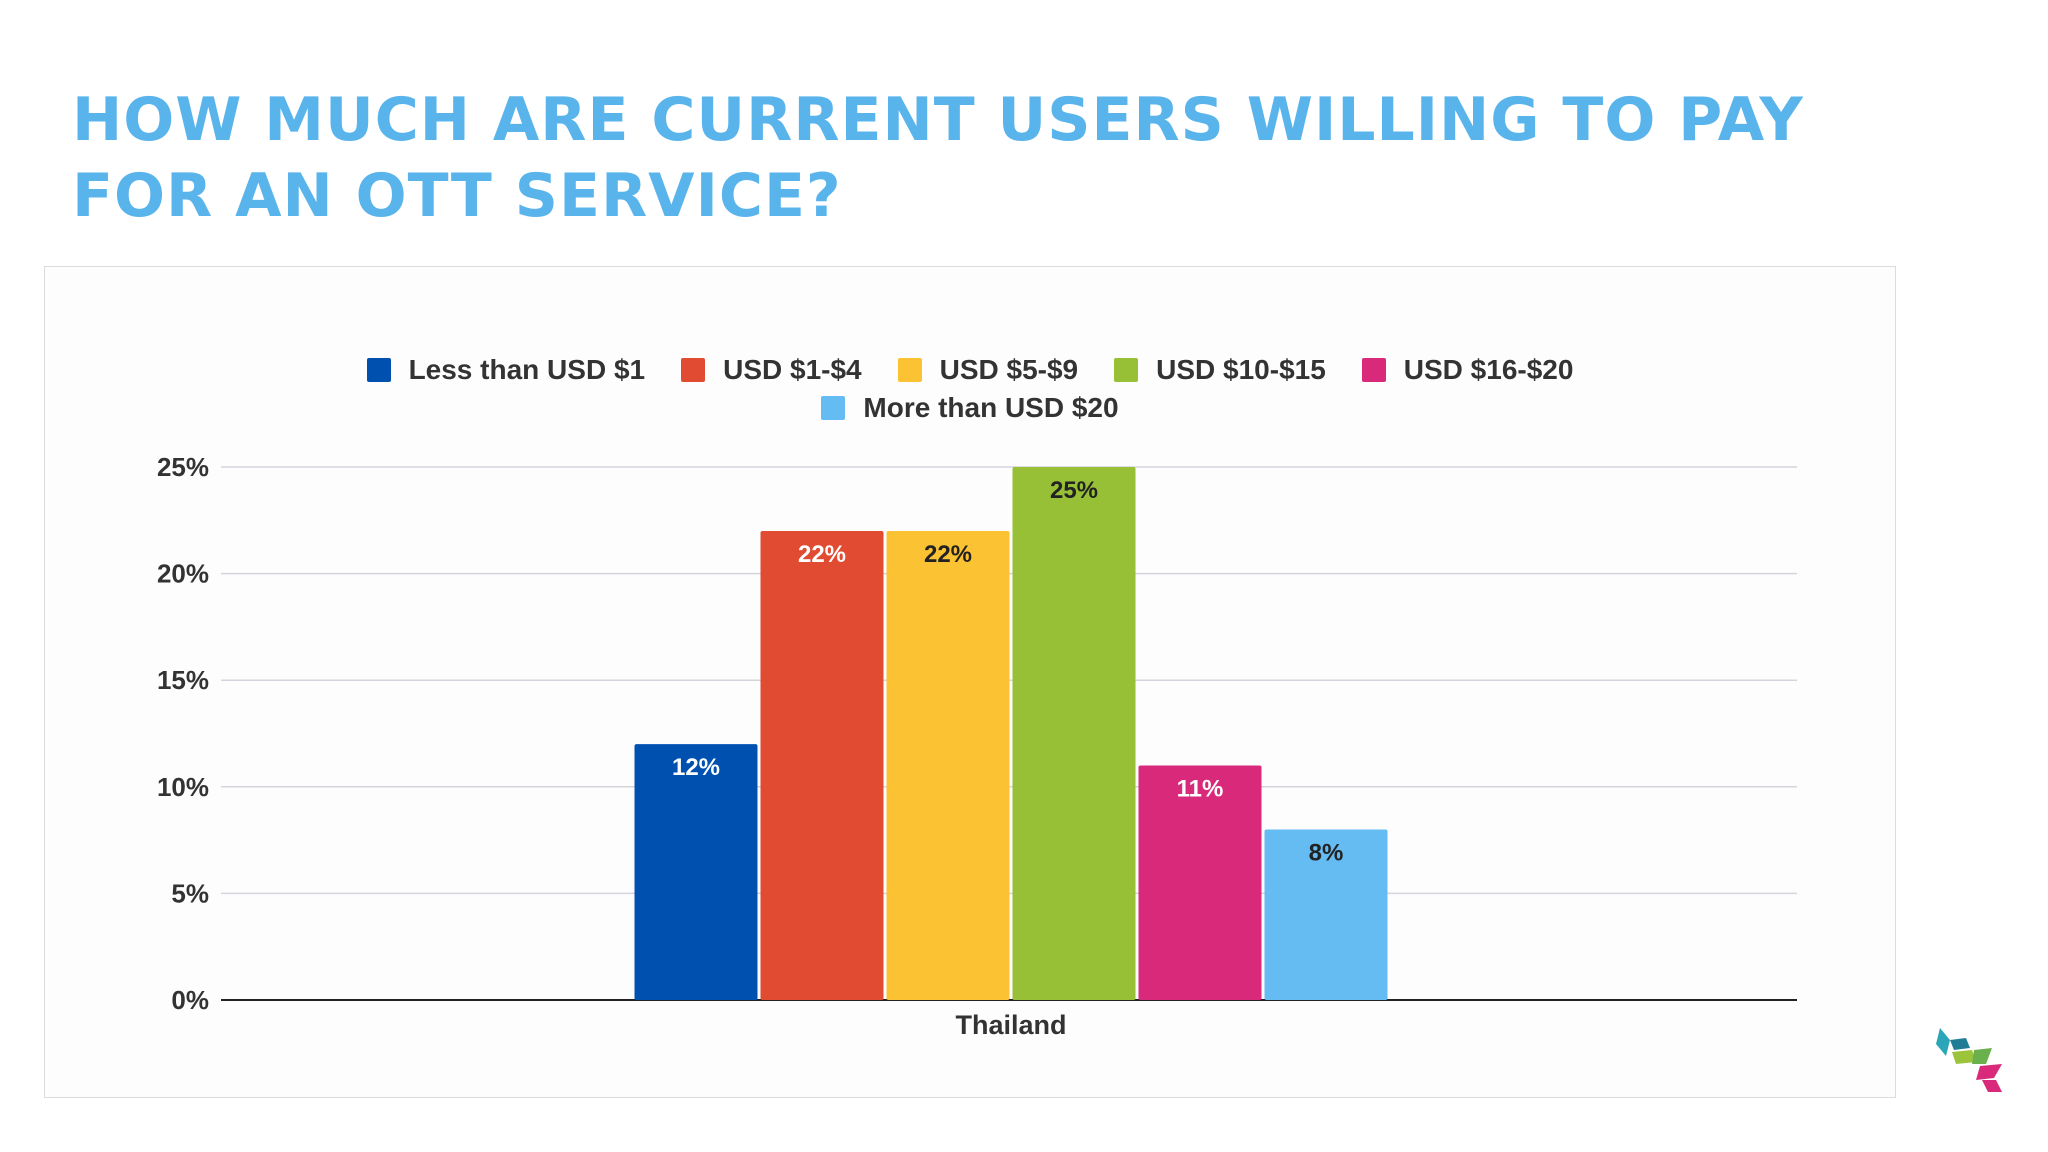 The image size is (2048, 1152). What do you see at coordinates (696, 767) in the screenshot?
I see `data-label: 12%` at bounding box center [696, 767].